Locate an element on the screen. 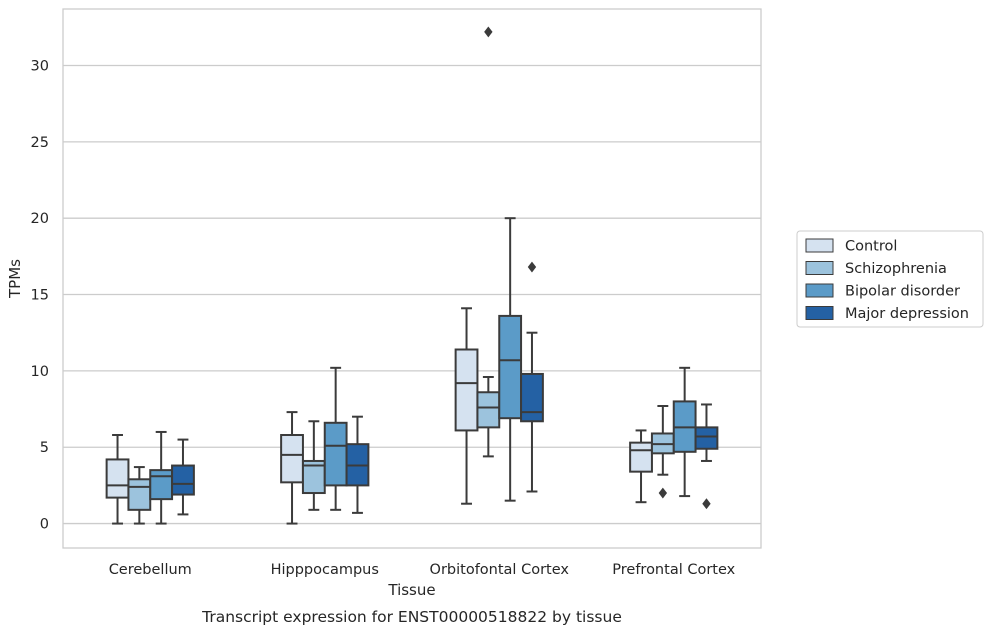 The height and width of the screenshot is (634, 993). x-axis-label: Tissue is located at coordinates (411, 590).